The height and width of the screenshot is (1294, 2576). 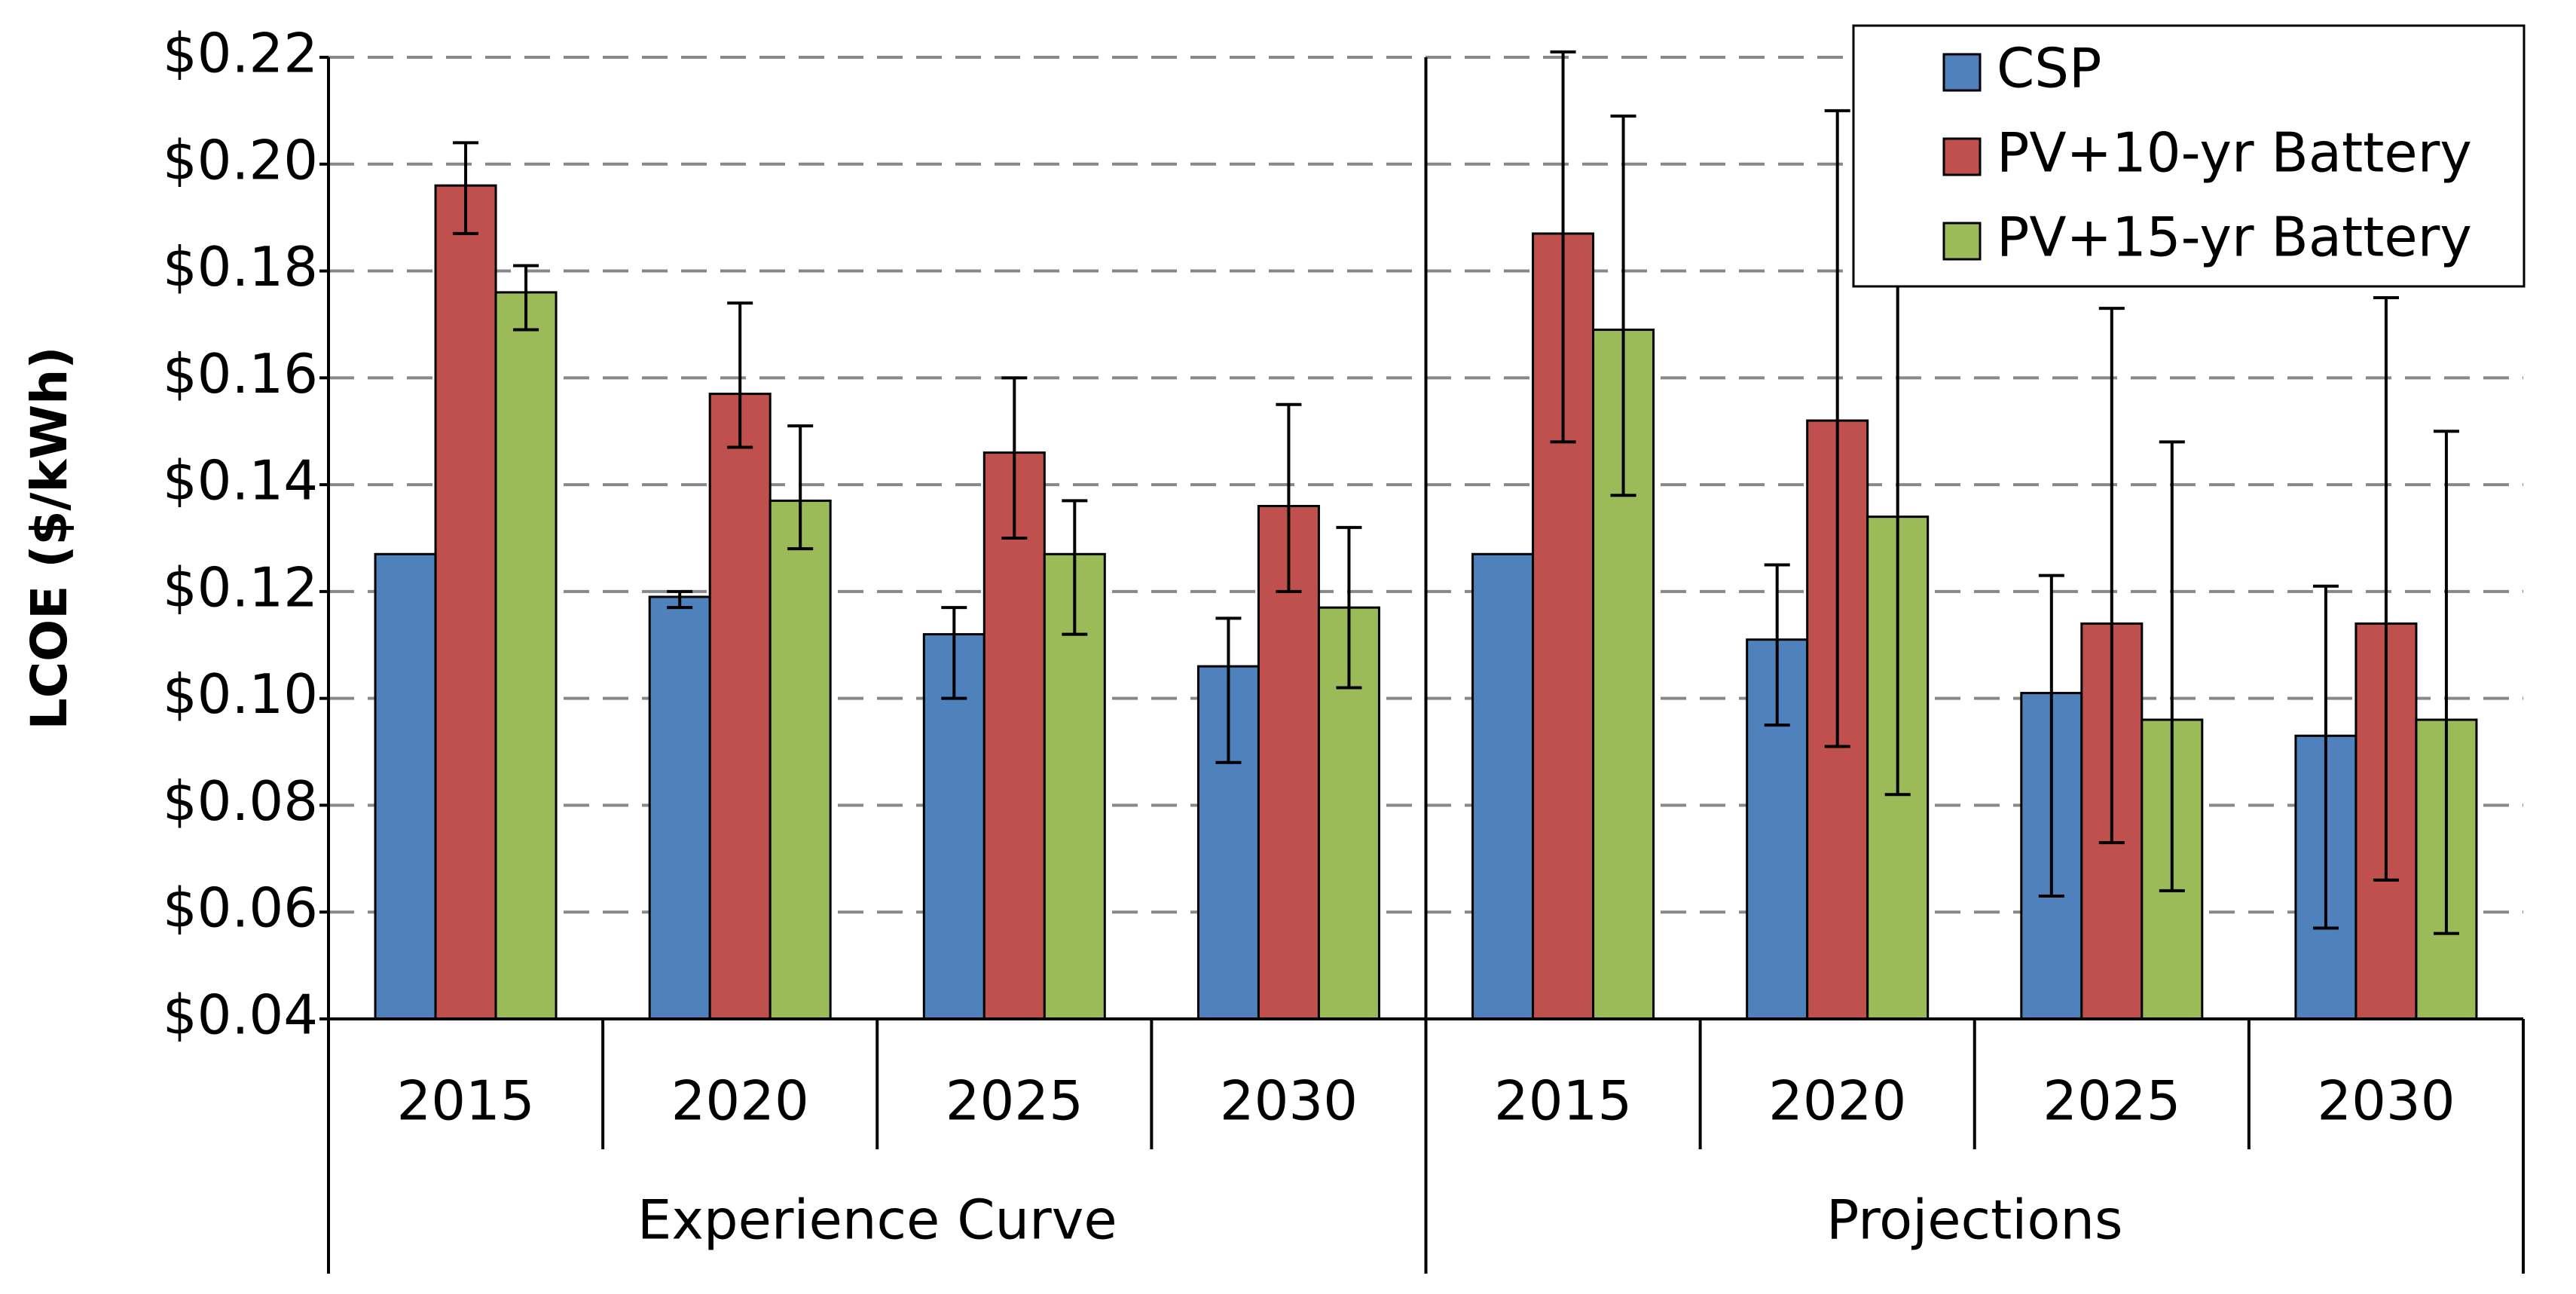 What do you see at coordinates (240, 373) in the screenshot?
I see `y-tick-label: $0.16` at bounding box center [240, 373].